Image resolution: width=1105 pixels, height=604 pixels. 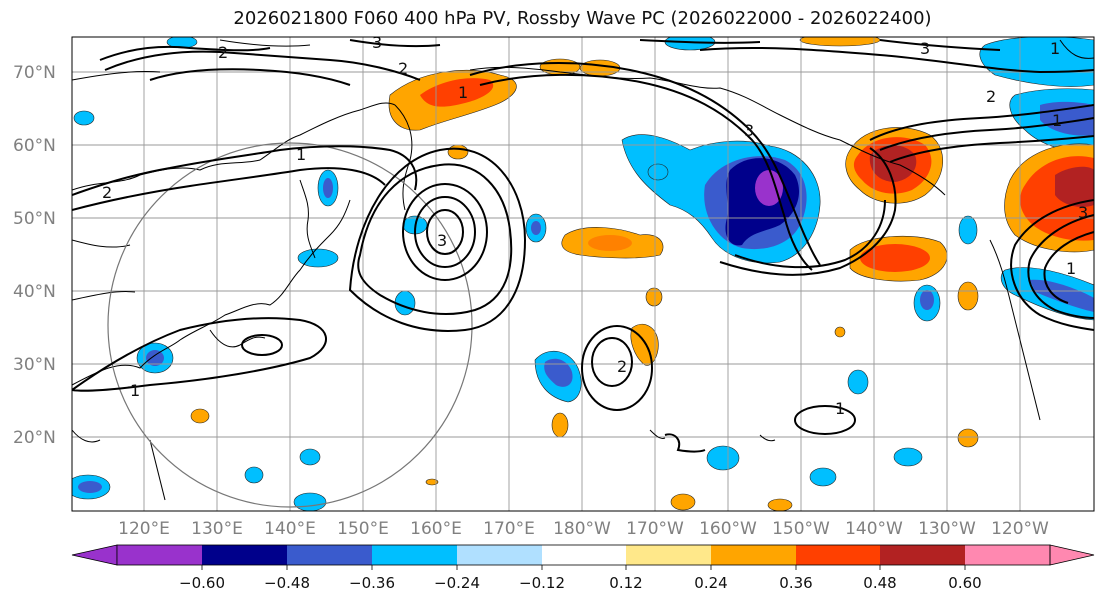 What do you see at coordinates (1020, 529) in the screenshot?
I see `lon-label: 120°W` at bounding box center [1020, 529].